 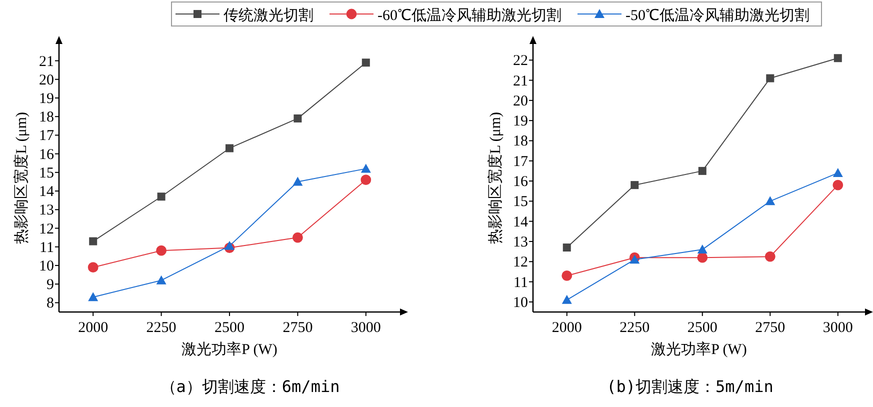 I want to click on legend-label: -60℃低温冷风辅助激光切割, so click(x=470, y=15).